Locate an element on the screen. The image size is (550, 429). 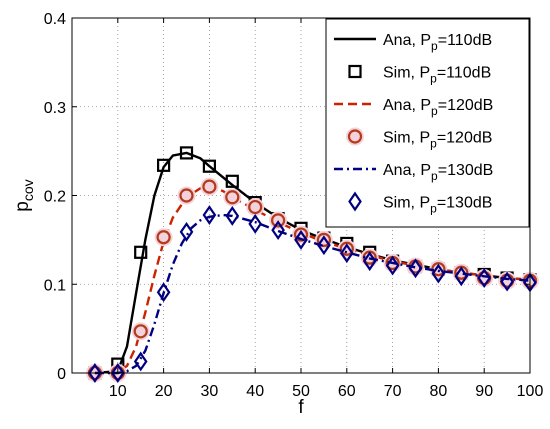
legend-entry: Ana, Pp=130dB is located at coordinates (413, 172).